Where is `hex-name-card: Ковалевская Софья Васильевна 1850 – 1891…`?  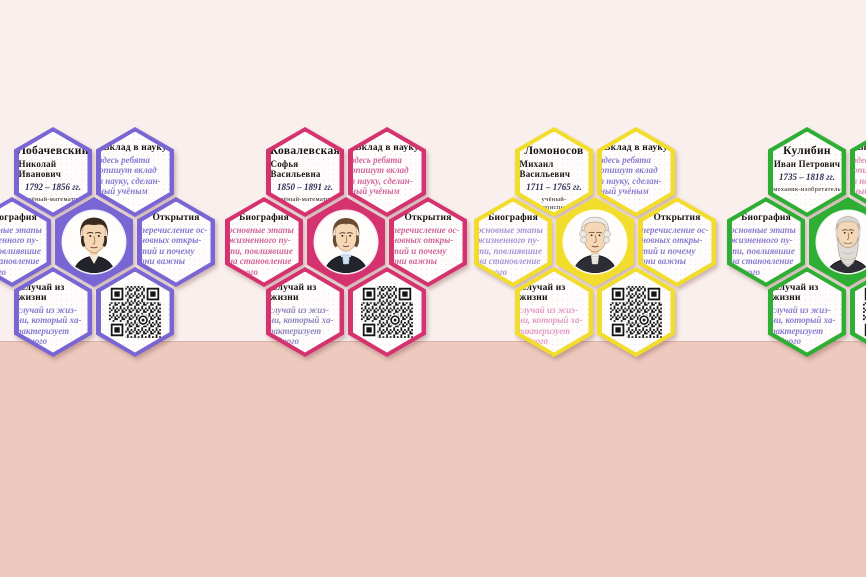 hex-name-card: Ковалевская Софья Васильевна 1850 – 1891… is located at coordinates (305, 172).